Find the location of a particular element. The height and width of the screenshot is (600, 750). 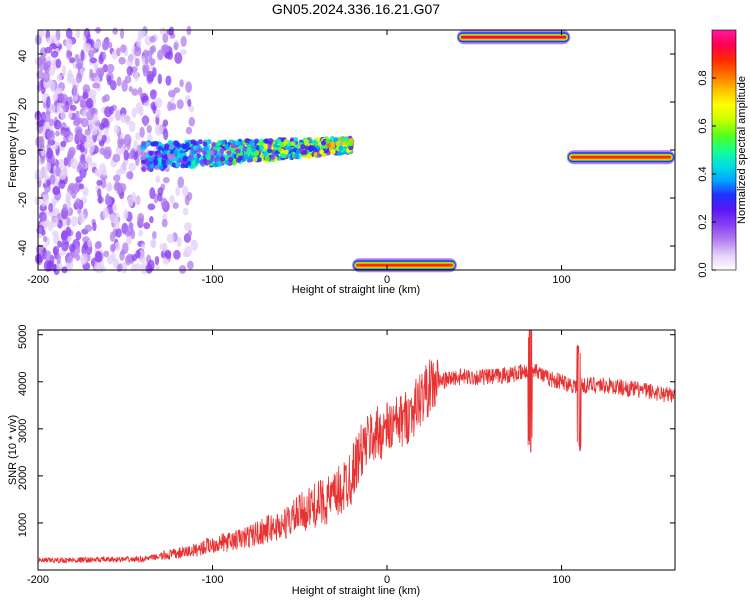

x-tick-label: 100 is located at coordinates (561, 280).